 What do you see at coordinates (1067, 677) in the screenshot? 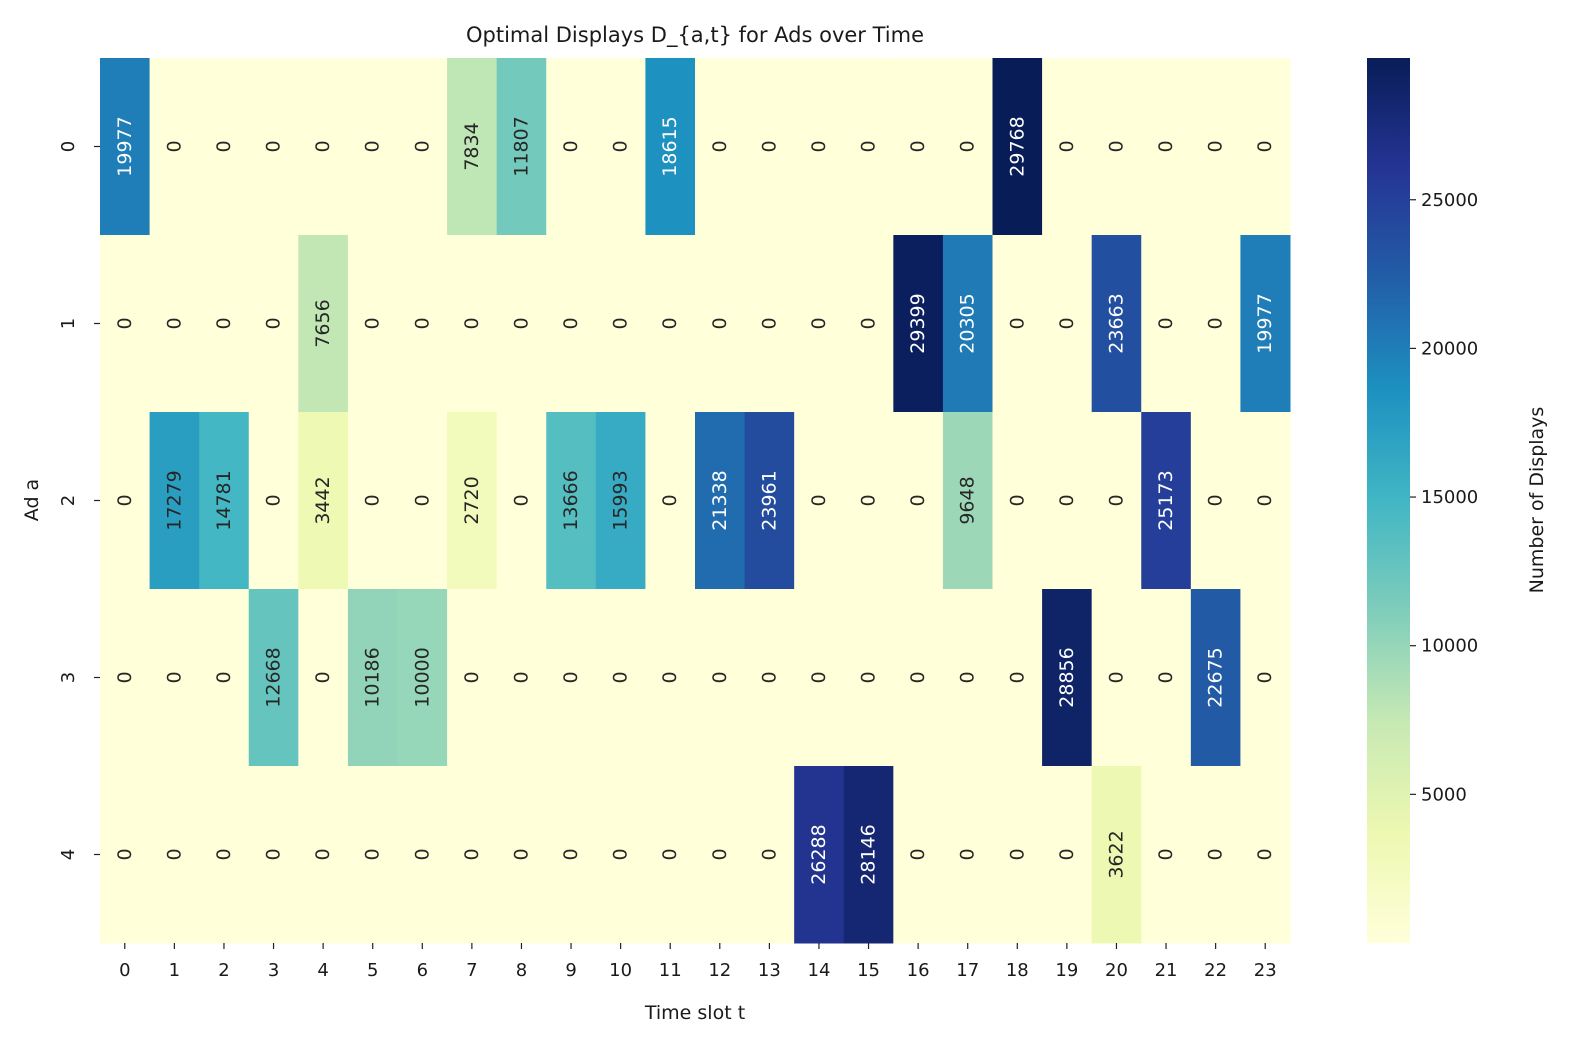
I see `cell-value-label: 28856` at bounding box center [1067, 677].